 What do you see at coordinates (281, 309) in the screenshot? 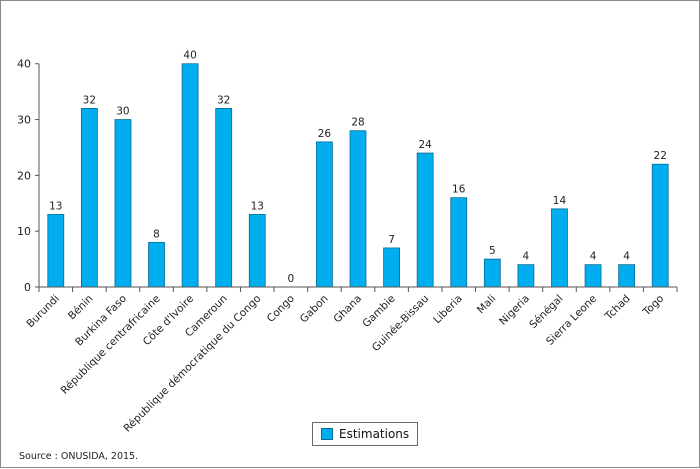
I see `x-category-label: Congo` at bounding box center [281, 309].